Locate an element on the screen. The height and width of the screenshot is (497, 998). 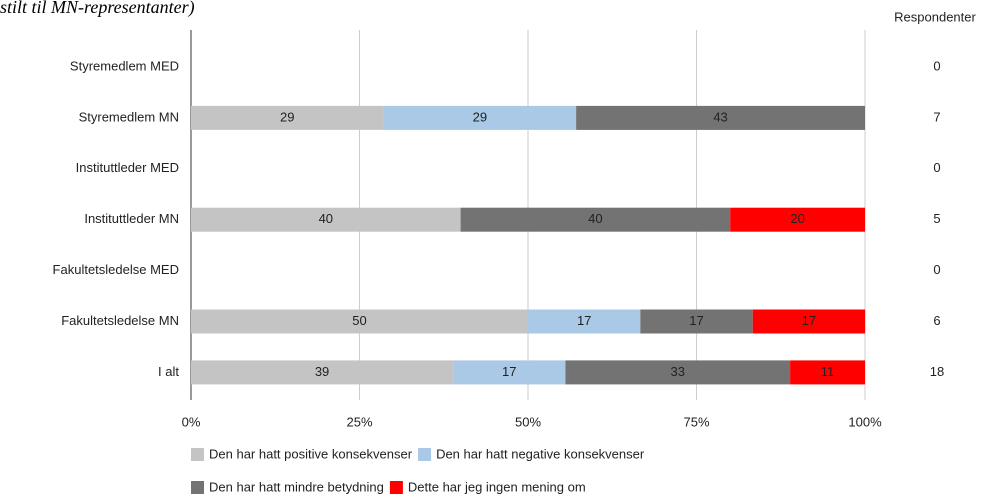
x-tick-label: 25% is located at coordinates (359, 421).